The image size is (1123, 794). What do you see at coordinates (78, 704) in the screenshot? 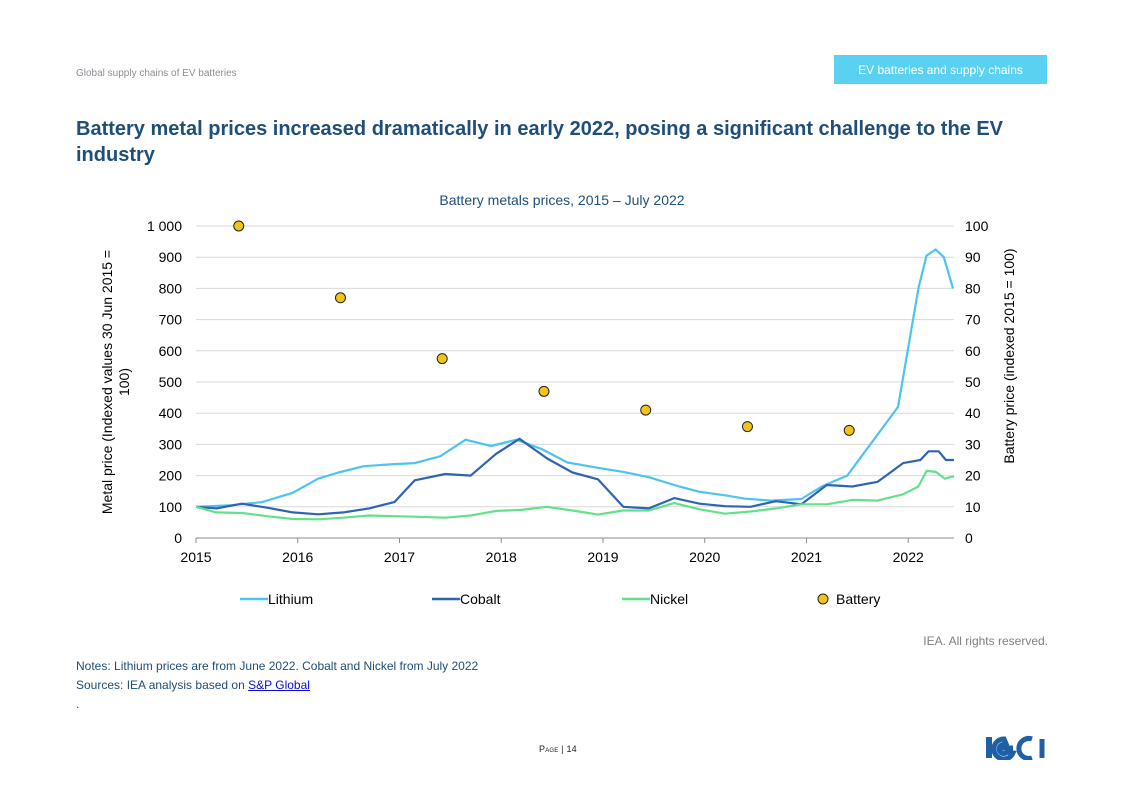
I see `notes-trailing: .` at bounding box center [78, 704].